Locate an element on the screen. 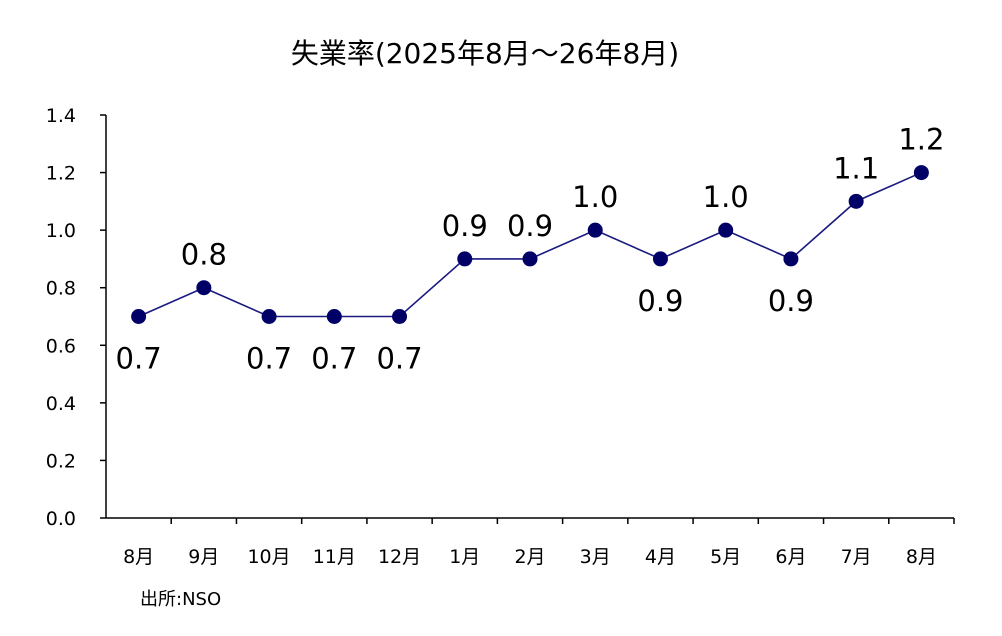 The width and height of the screenshot is (1002, 636). x-ticks is located at coordinates (562, 521).